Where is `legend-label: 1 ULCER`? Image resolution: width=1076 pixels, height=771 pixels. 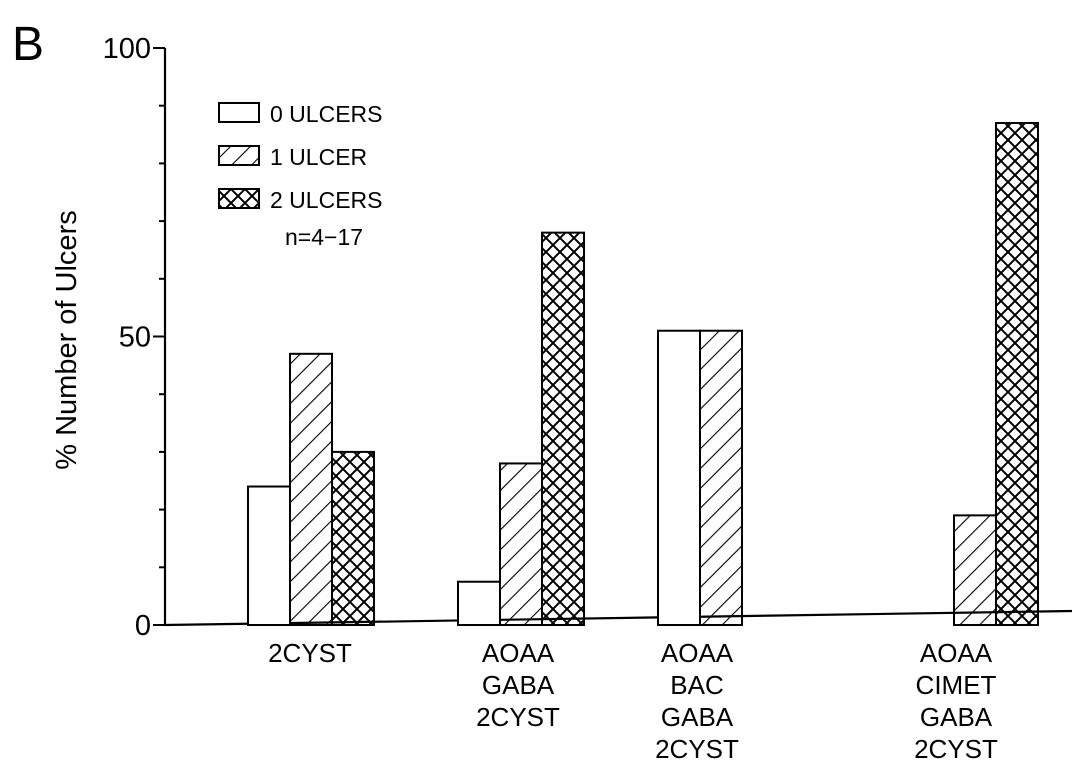
legend-label: 1 ULCER is located at coordinates (318, 157).